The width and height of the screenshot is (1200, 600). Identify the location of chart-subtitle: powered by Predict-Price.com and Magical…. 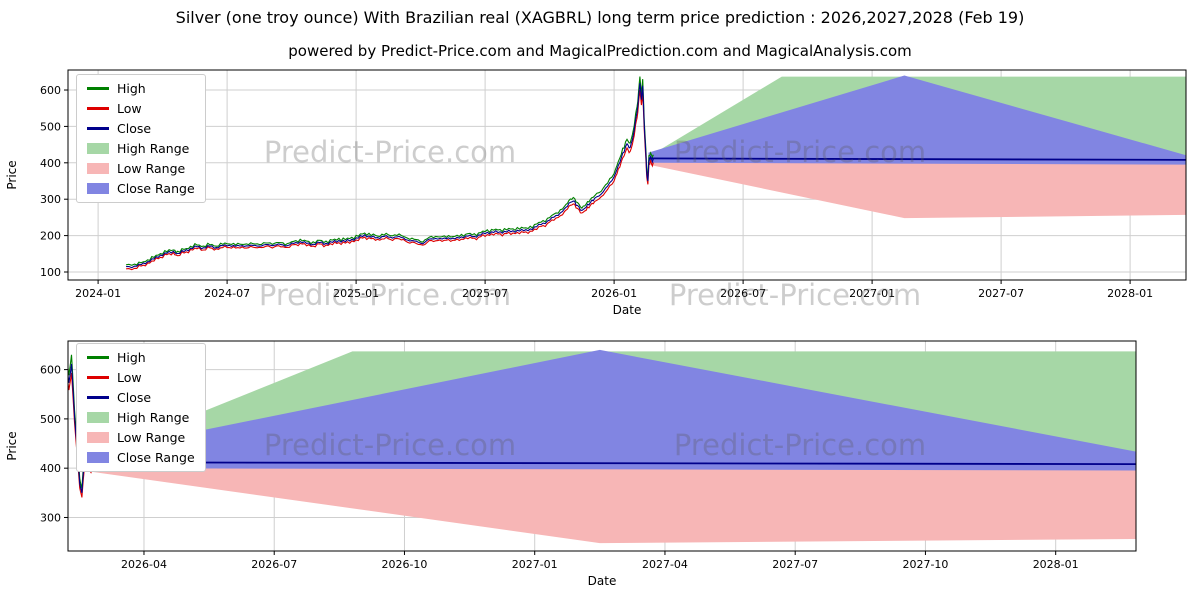
(600, 51).